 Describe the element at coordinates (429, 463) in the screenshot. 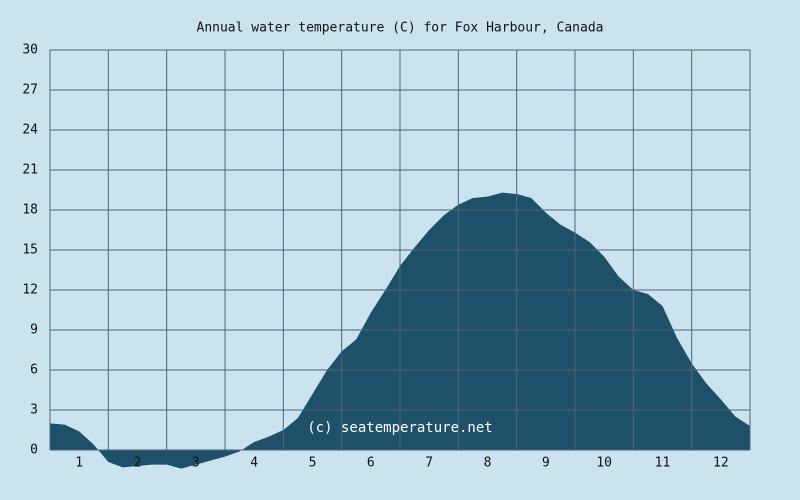

I see `x-tick-label: 7` at that location.